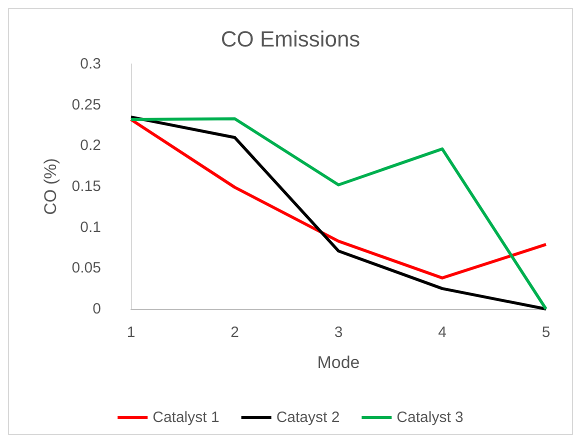 The width and height of the screenshot is (581, 443). What do you see at coordinates (86, 186) in the screenshot?
I see `y-tick-label: 0.15` at bounding box center [86, 186].